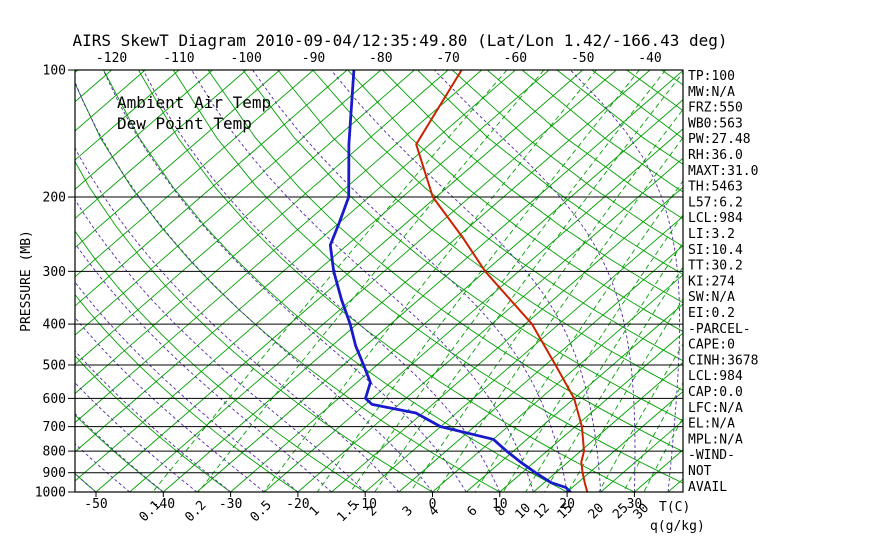 This screenshot has width=870, height=560. I want to click on pressure-tick-label: 800, so click(54, 452).